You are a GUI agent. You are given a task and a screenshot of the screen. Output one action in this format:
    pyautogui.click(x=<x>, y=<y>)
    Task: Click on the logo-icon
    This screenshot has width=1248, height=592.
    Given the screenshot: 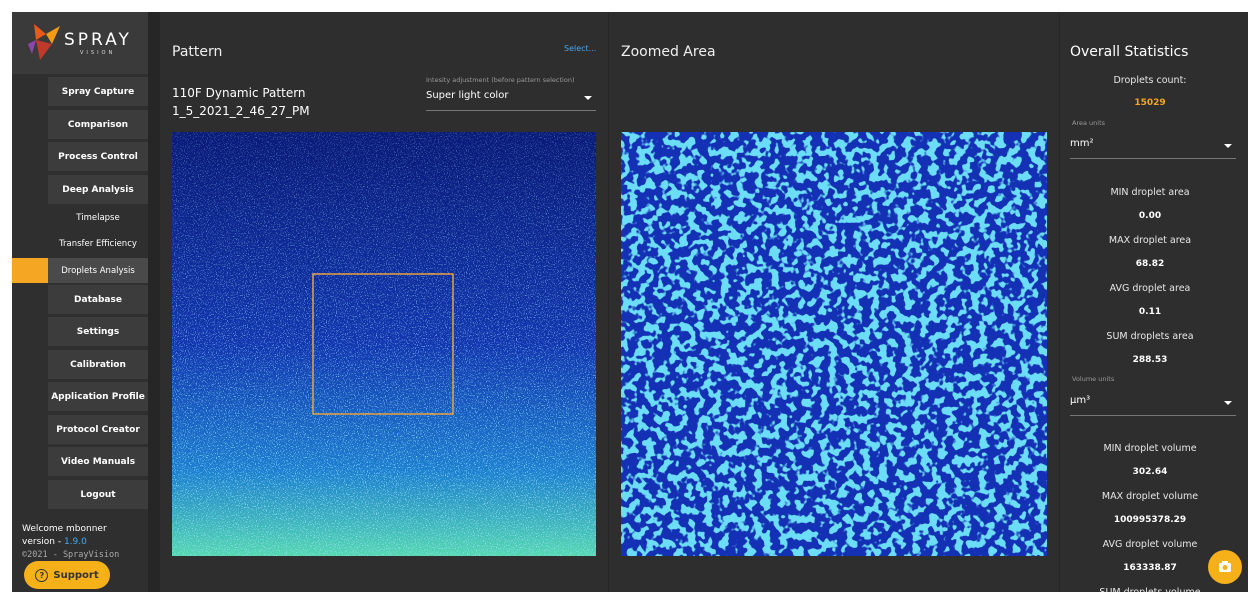 What is the action you would take?
    pyautogui.click(x=44, y=42)
    